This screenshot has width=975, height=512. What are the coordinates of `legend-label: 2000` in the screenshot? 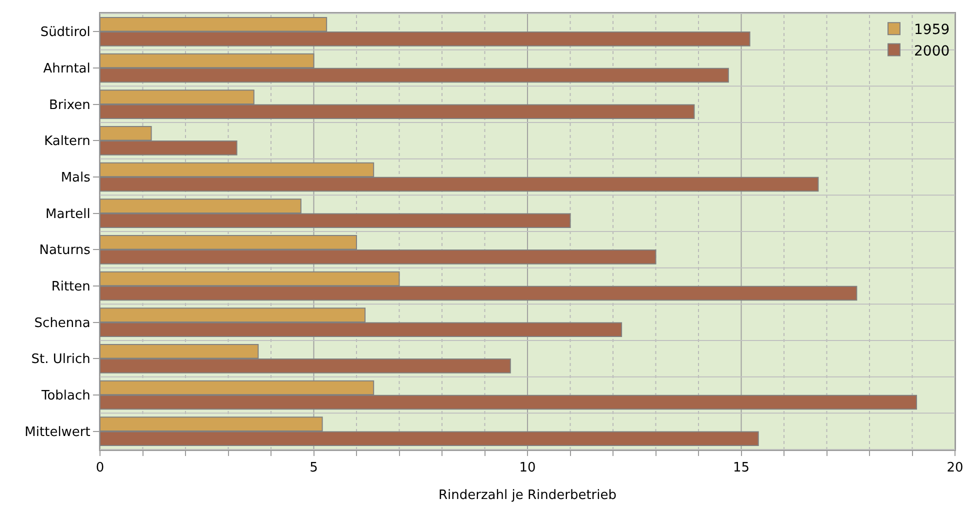 It's located at (932, 51).